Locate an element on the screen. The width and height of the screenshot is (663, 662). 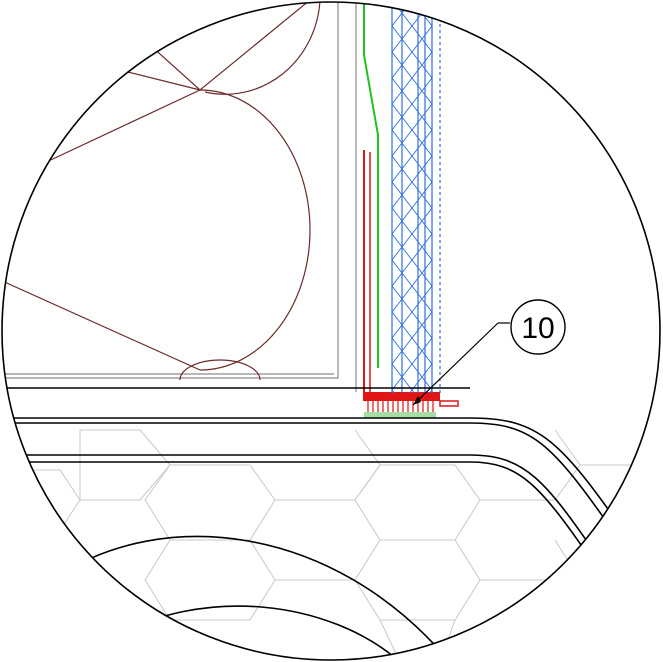
callout-label: 10 is located at coordinates (537, 328).